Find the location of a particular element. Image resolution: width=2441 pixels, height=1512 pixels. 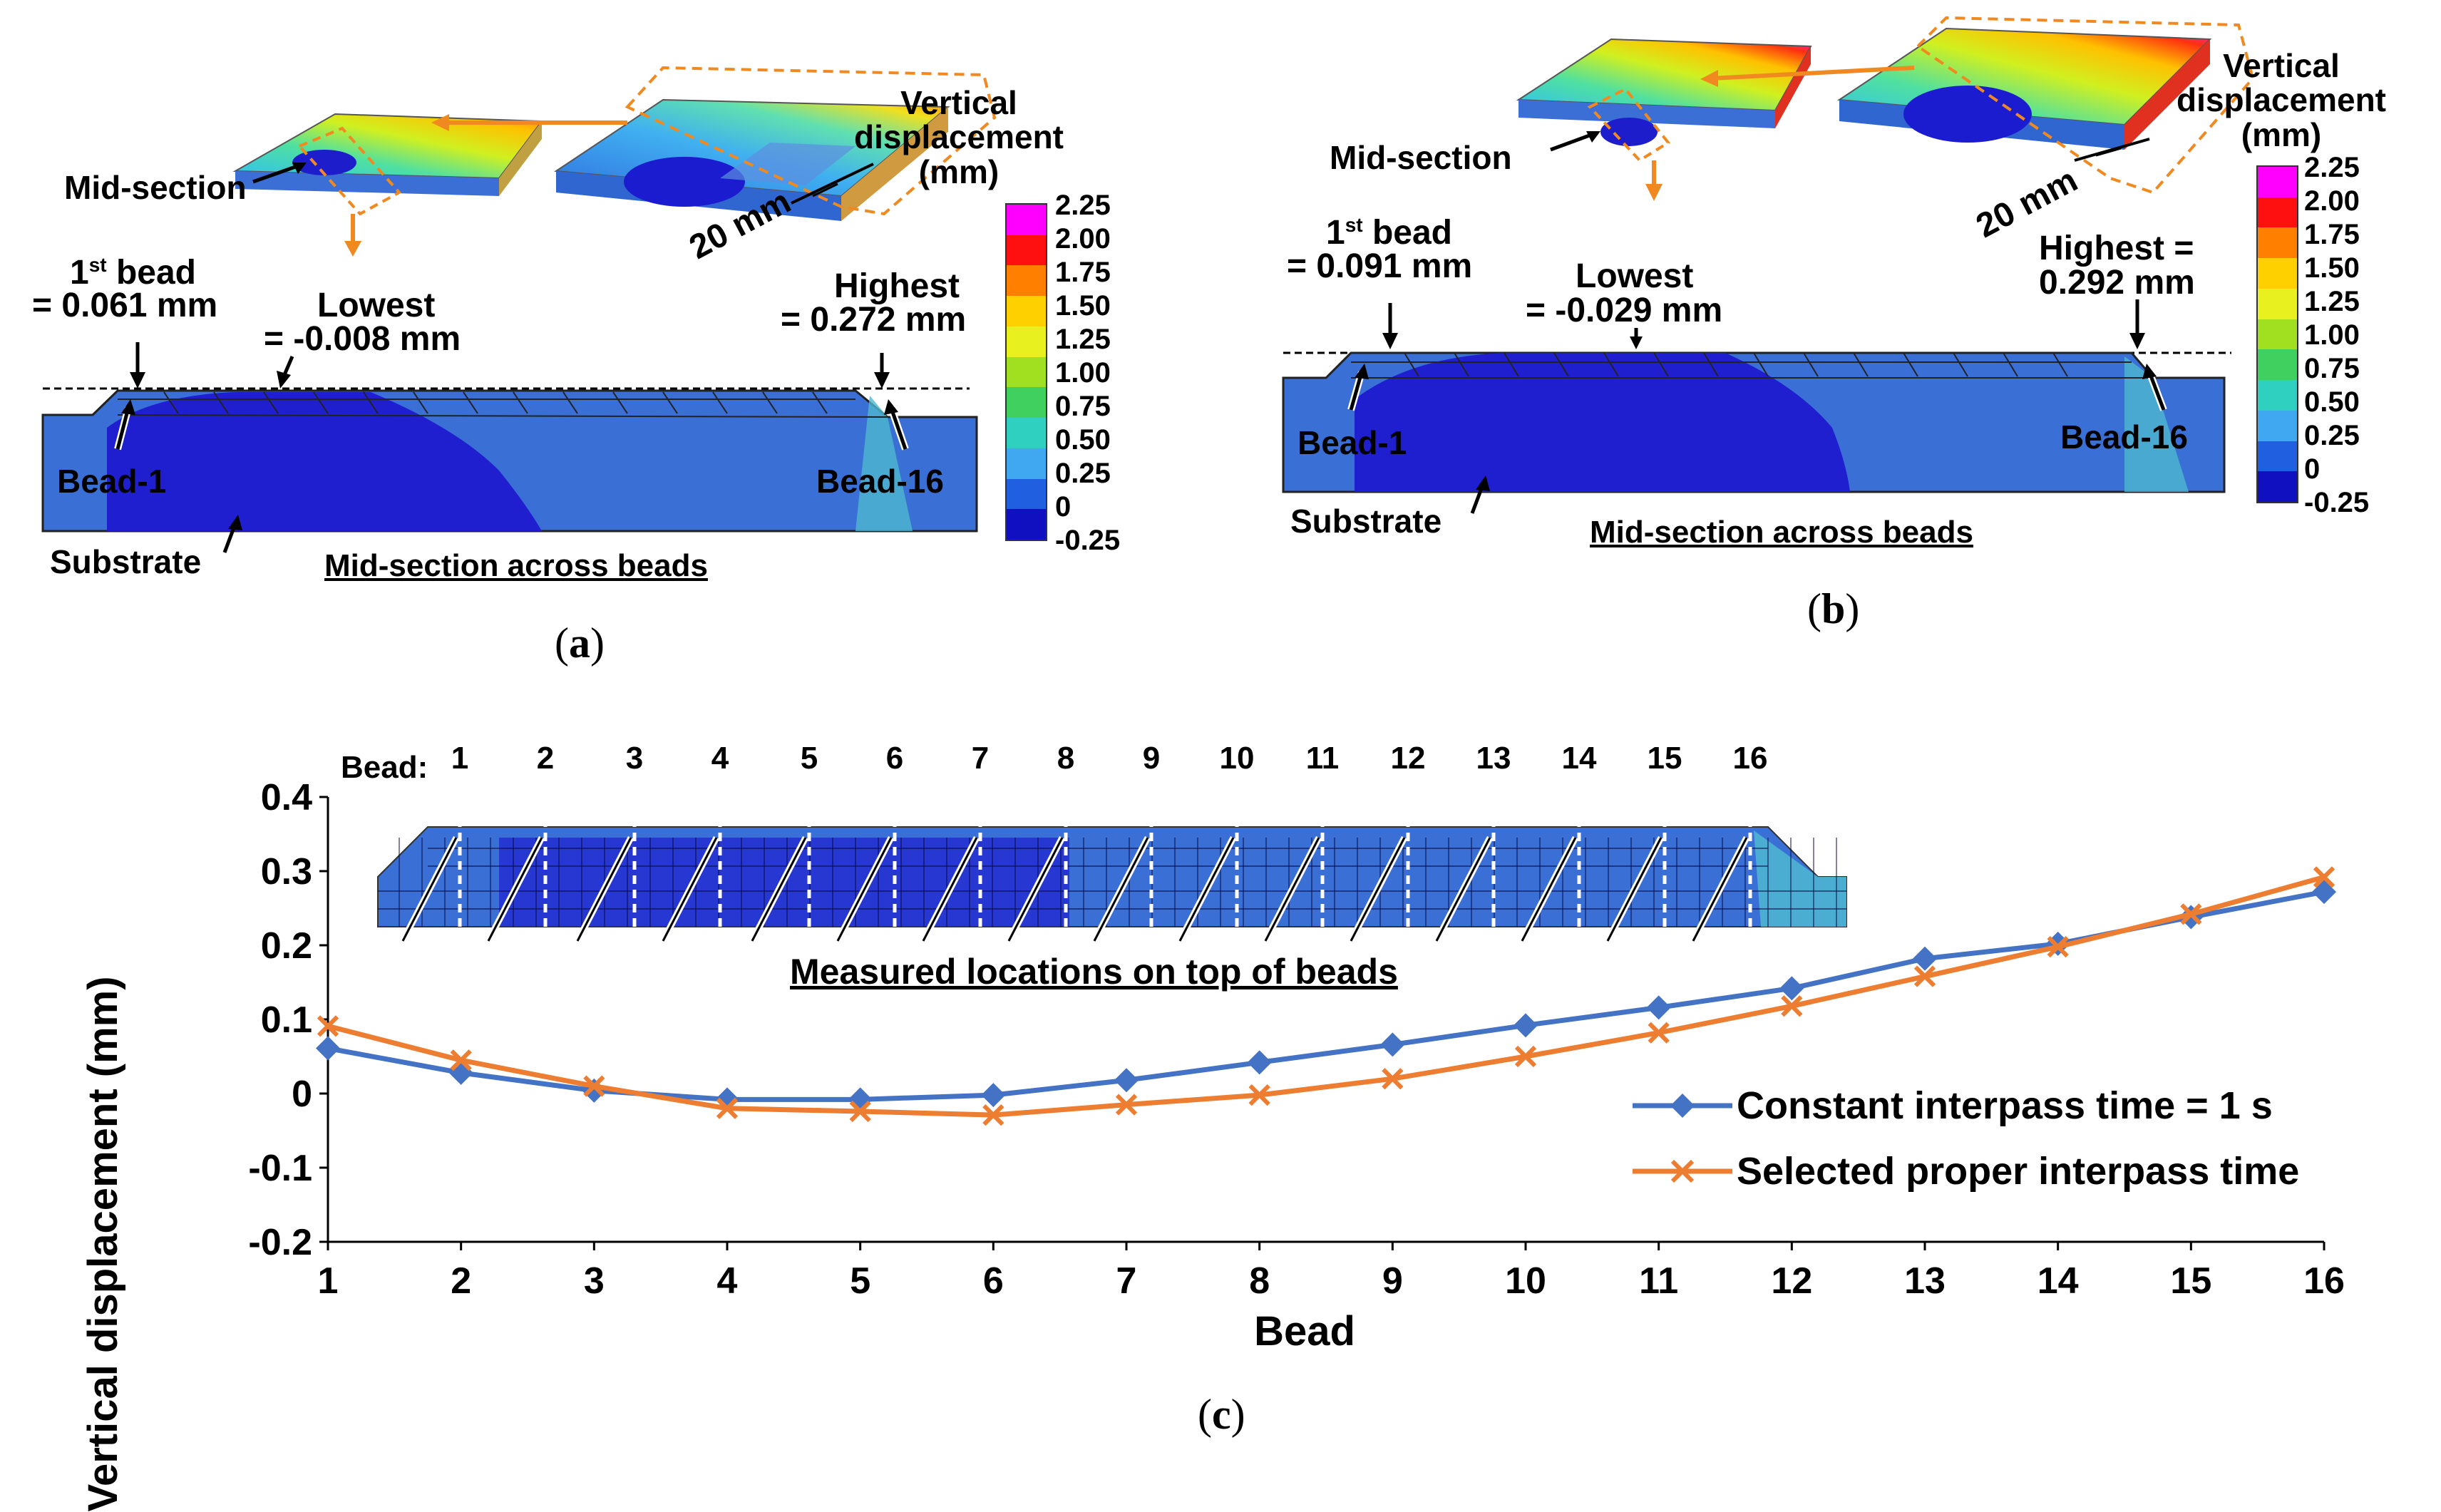

bead-marker-label: 3 is located at coordinates (634, 758).